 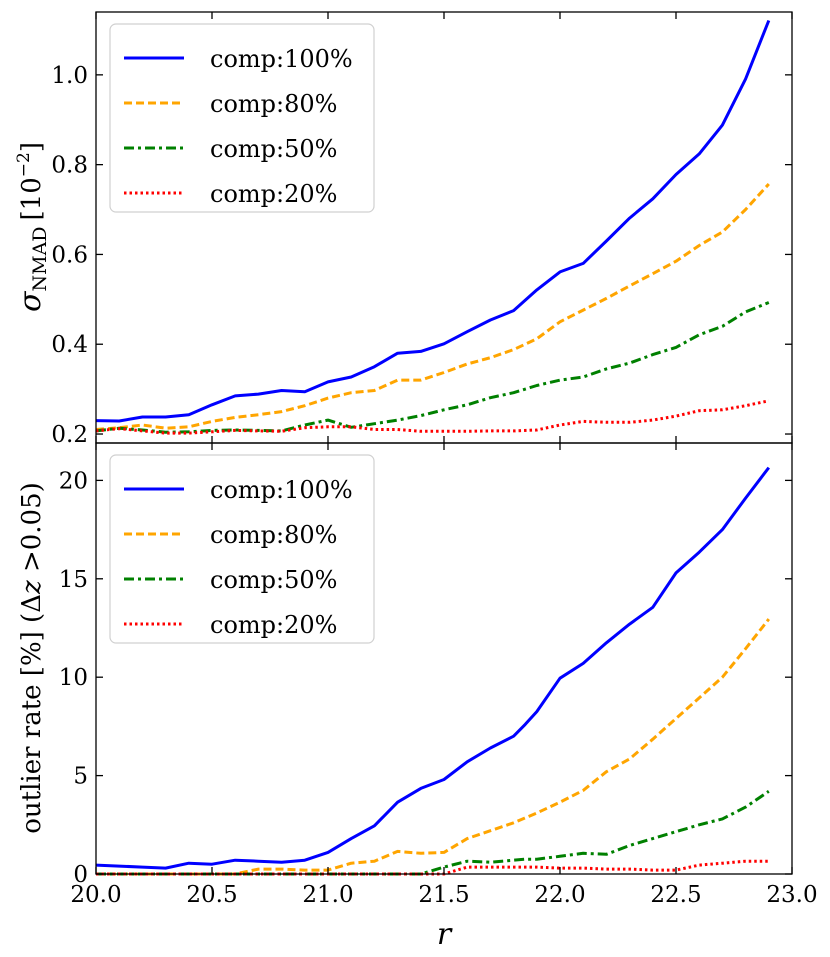 What do you see at coordinates (69, 345) in the screenshot?
I see `y-tick-label: 0.4` at bounding box center [69, 345].